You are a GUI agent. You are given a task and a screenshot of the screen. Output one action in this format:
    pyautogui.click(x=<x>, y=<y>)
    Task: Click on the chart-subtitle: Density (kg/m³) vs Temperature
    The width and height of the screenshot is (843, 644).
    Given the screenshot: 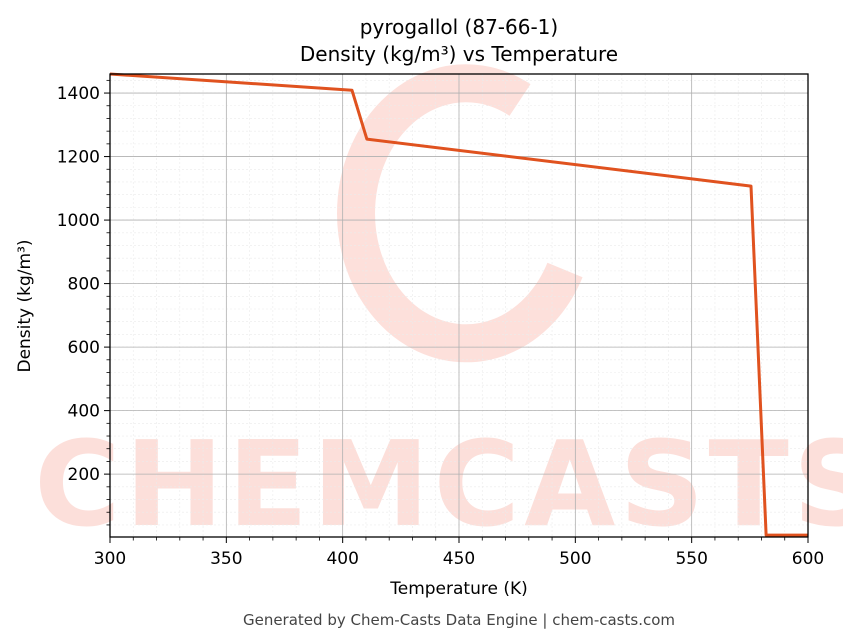 What is the action you would take?
    pyautogui.click(x=459, y=54)
    